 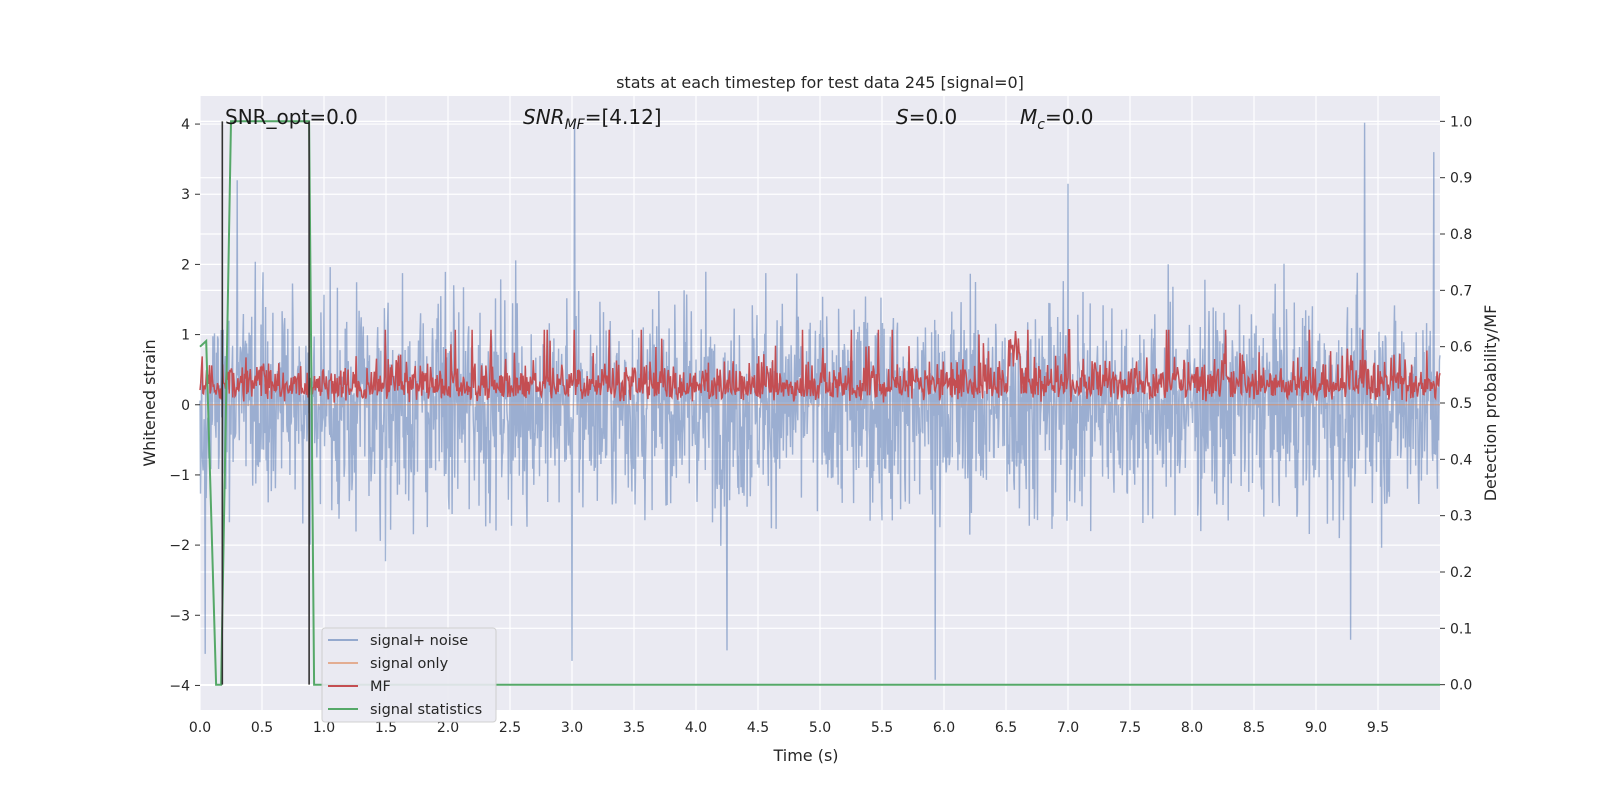 I want to click on annotation-s: S=0.0, so click(x=926, y=117).